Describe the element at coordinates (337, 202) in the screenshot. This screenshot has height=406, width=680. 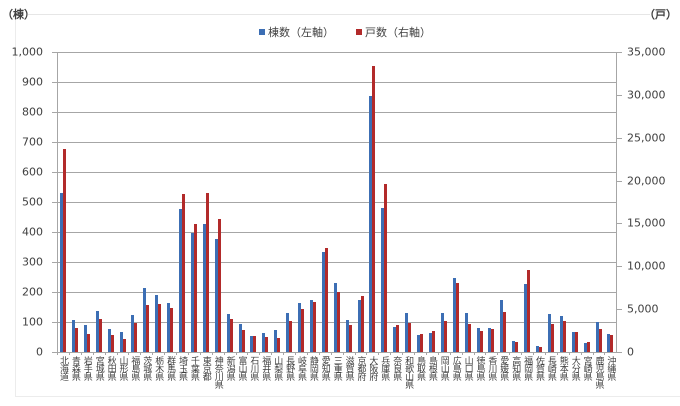
I see `gridline` at that location.